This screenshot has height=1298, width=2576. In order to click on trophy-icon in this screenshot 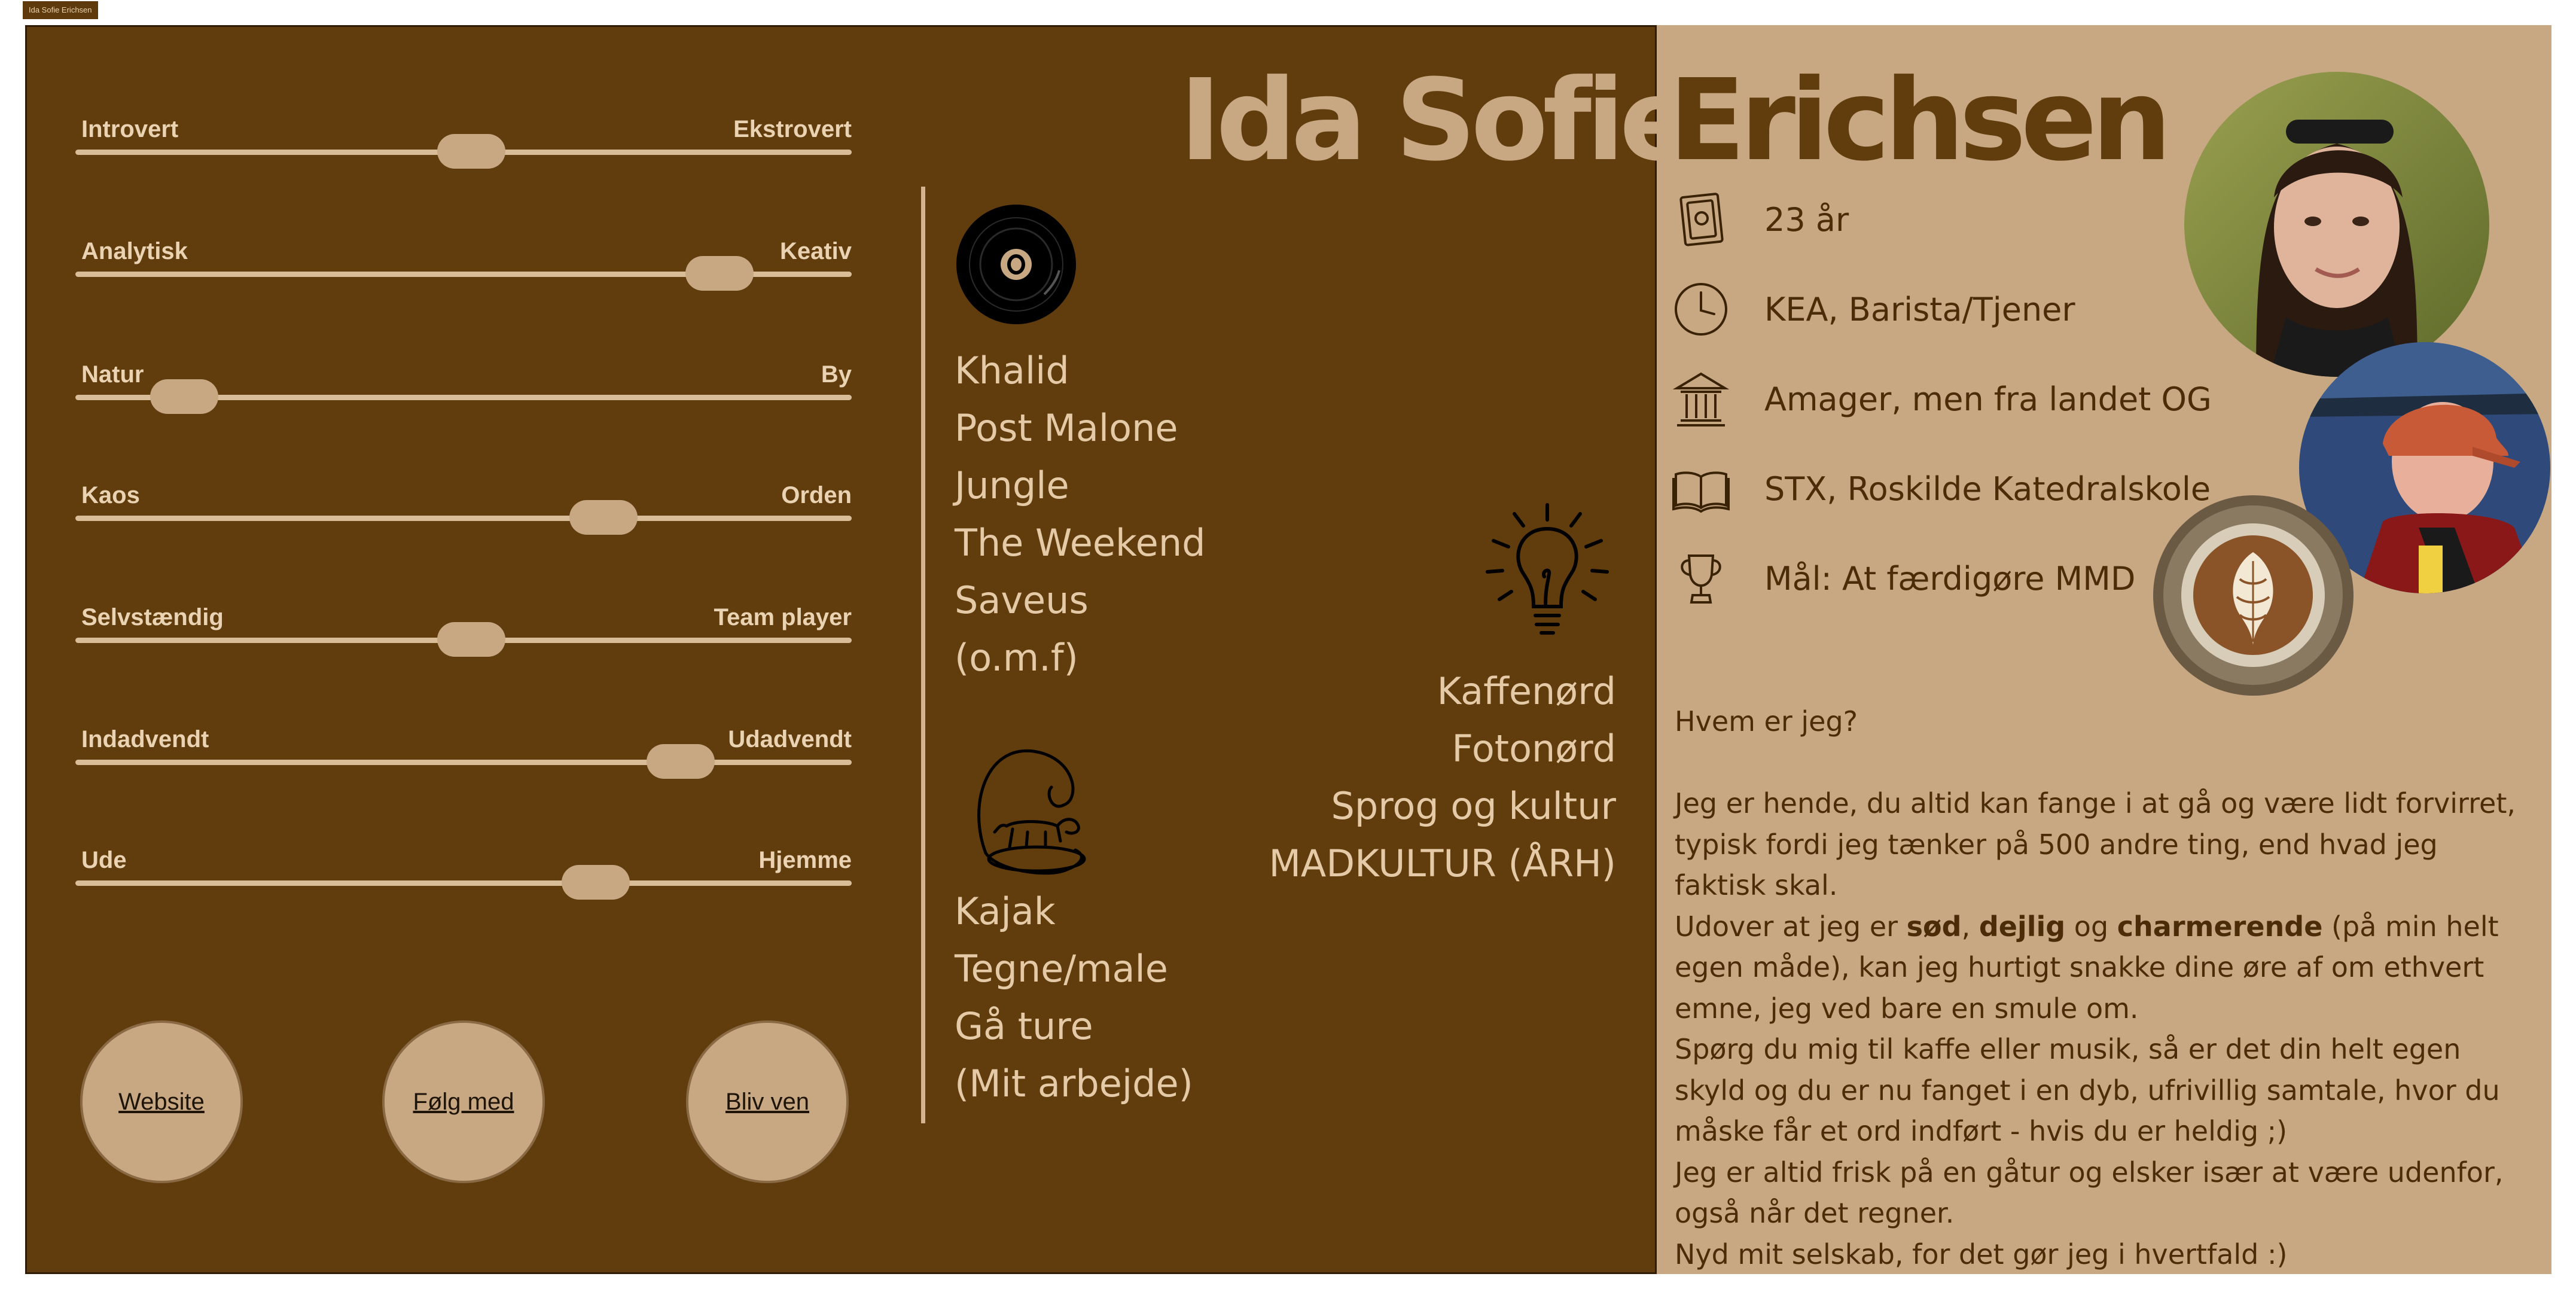, I will do `click(1701, 579)`.